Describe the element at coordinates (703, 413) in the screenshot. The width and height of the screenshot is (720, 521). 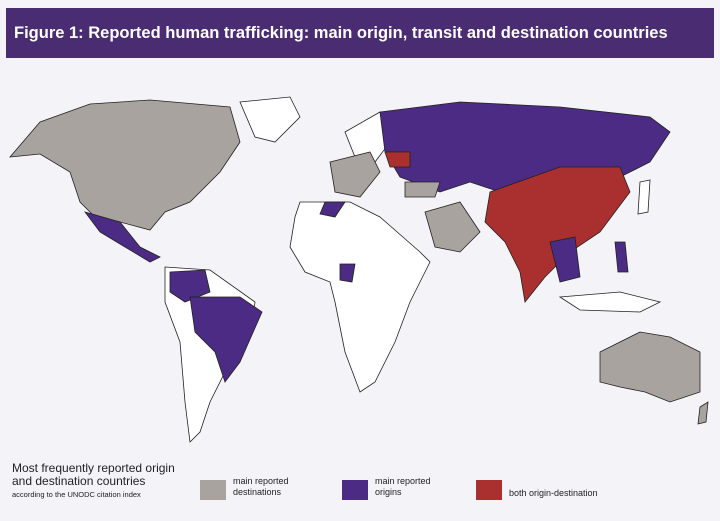
I see `new-zealand` at that location.